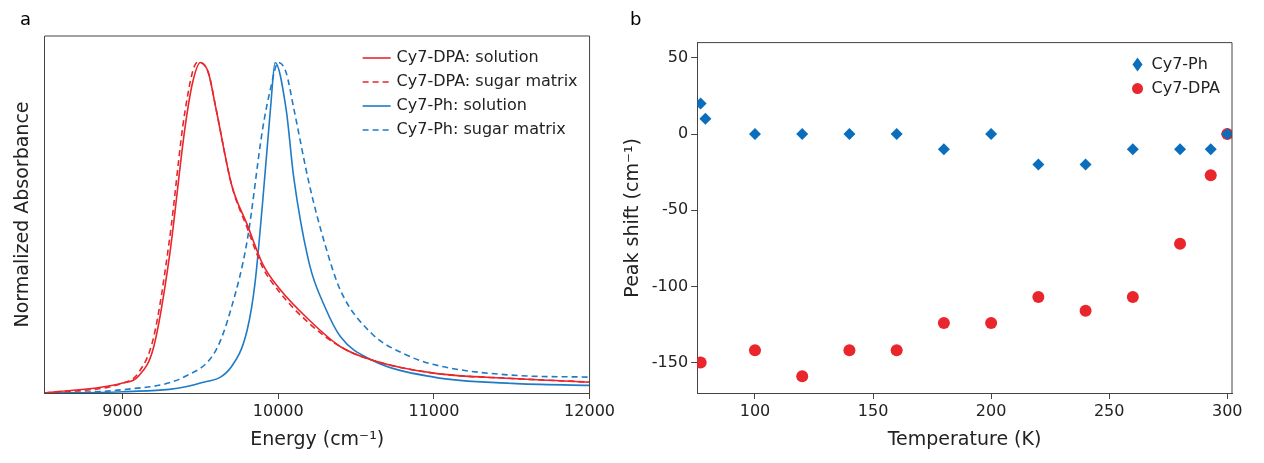  I want to click on y-tick-label: 0, so click(683, 133).